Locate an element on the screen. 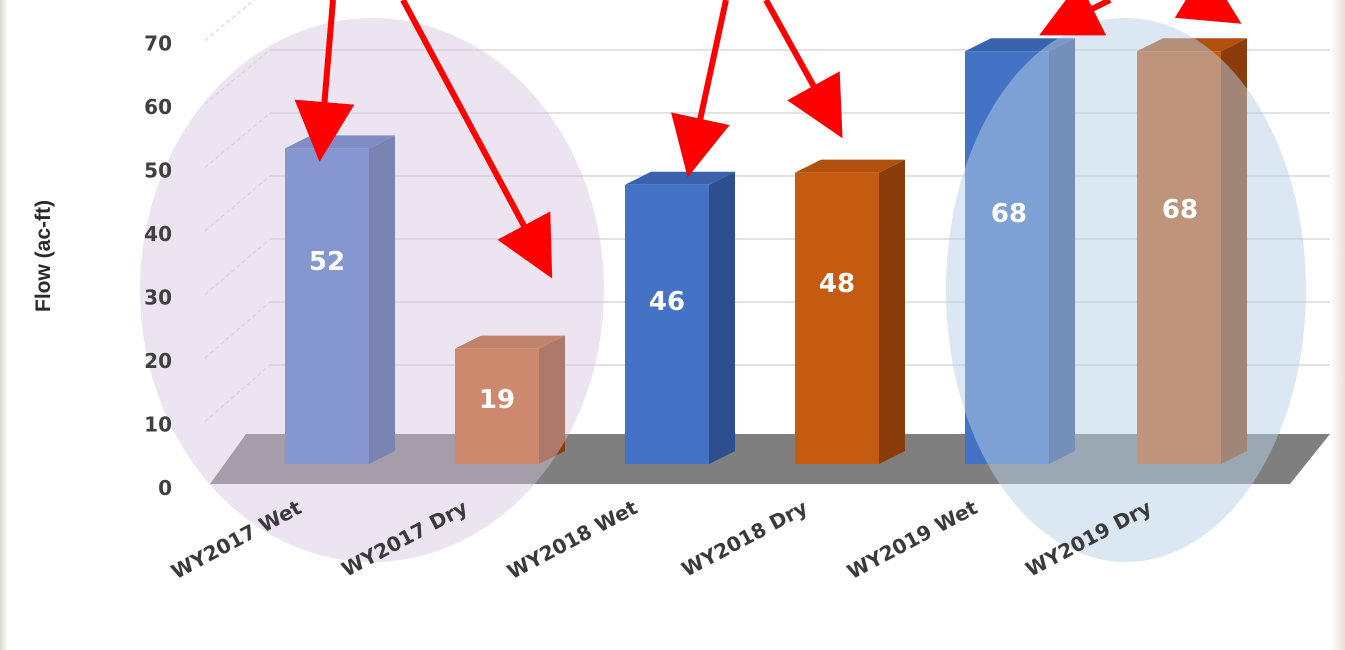 This screenshot has width=1345, height=650. y-tick-label: 50 is located at coordinates (158, 171).